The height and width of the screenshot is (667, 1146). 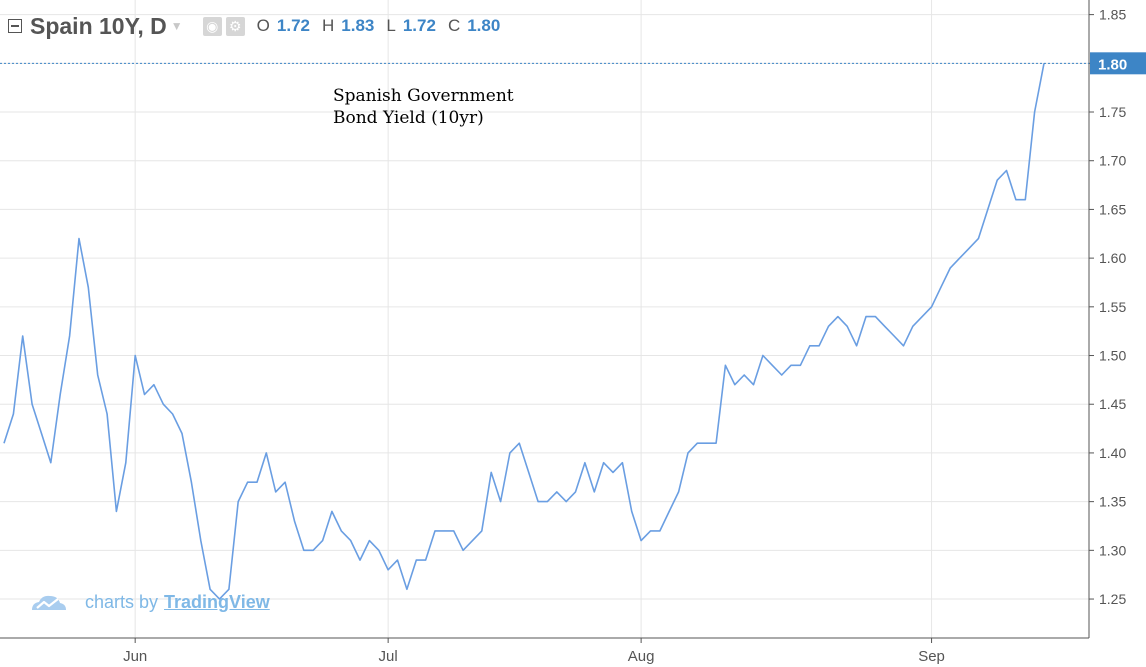 I want to click on last-price-badge, so click(x=1118, y=63).